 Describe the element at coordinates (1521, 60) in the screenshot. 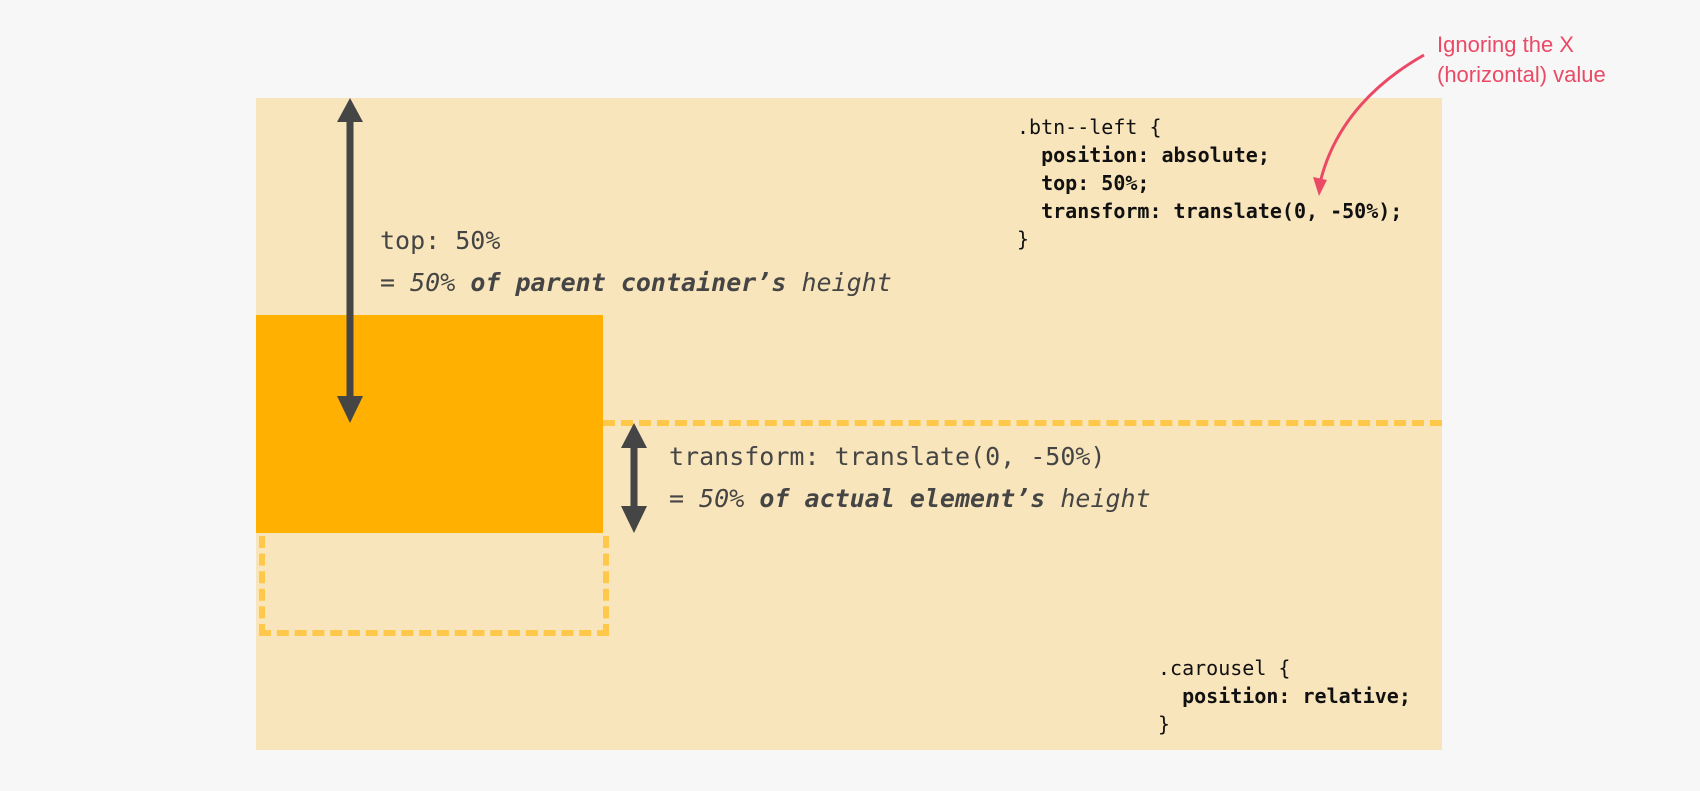

I see `annotation-note: Ignoring the X (horizontal) value` at that location.